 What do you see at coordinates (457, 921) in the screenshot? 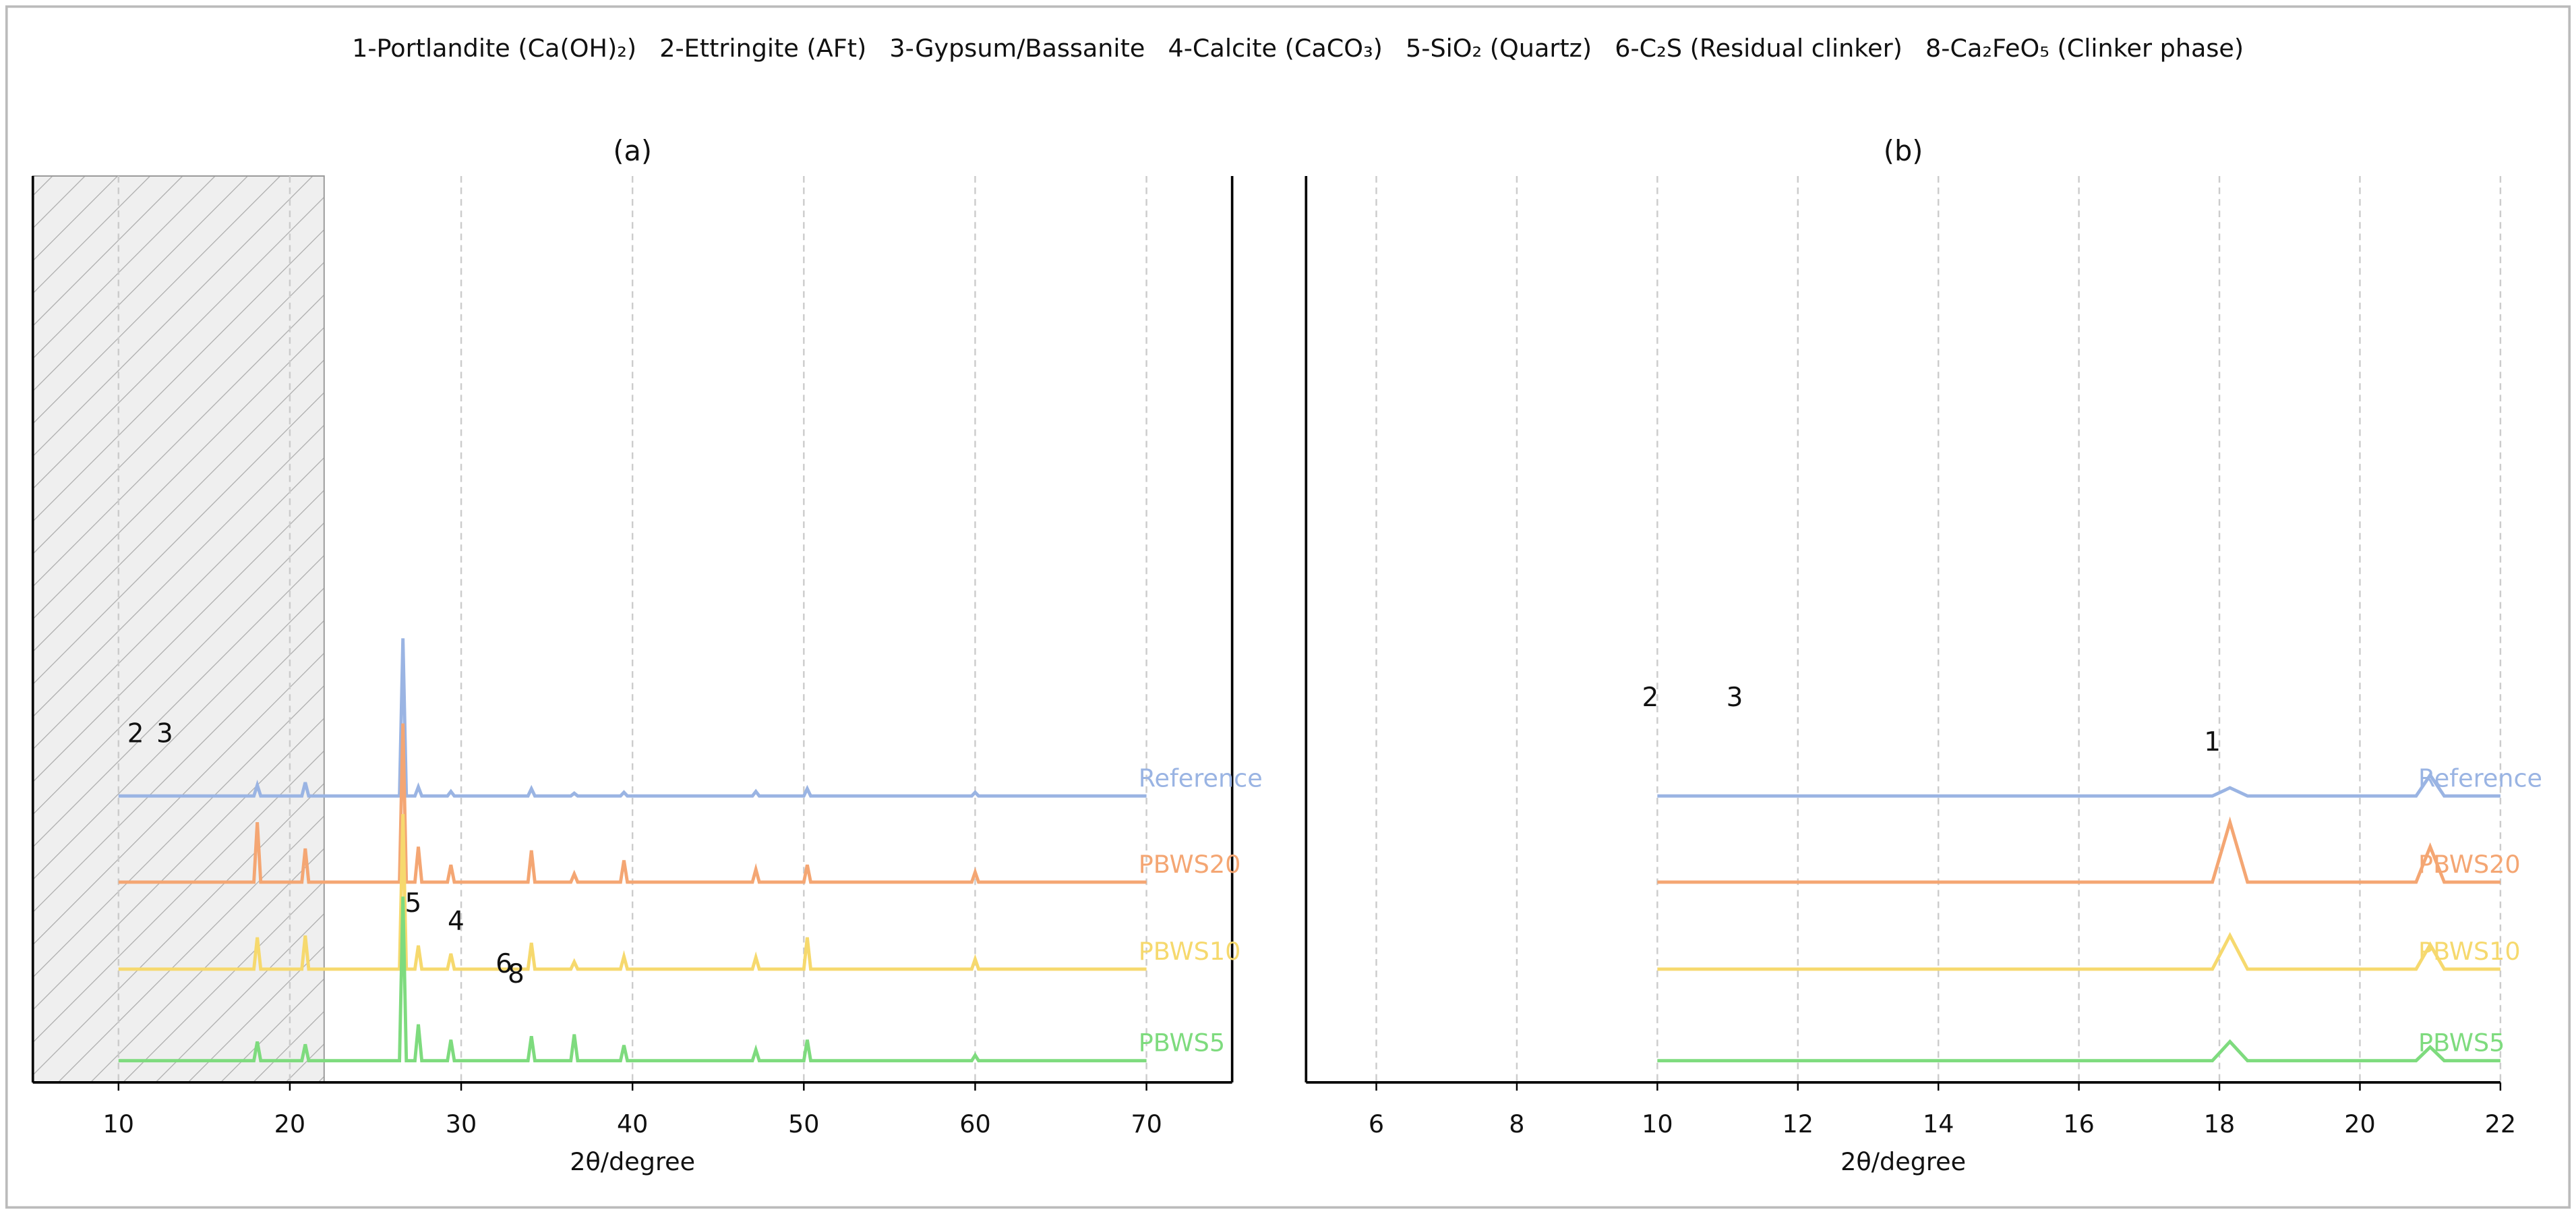
I see `peak-annotation: 4` at bounding box center [457, 921].